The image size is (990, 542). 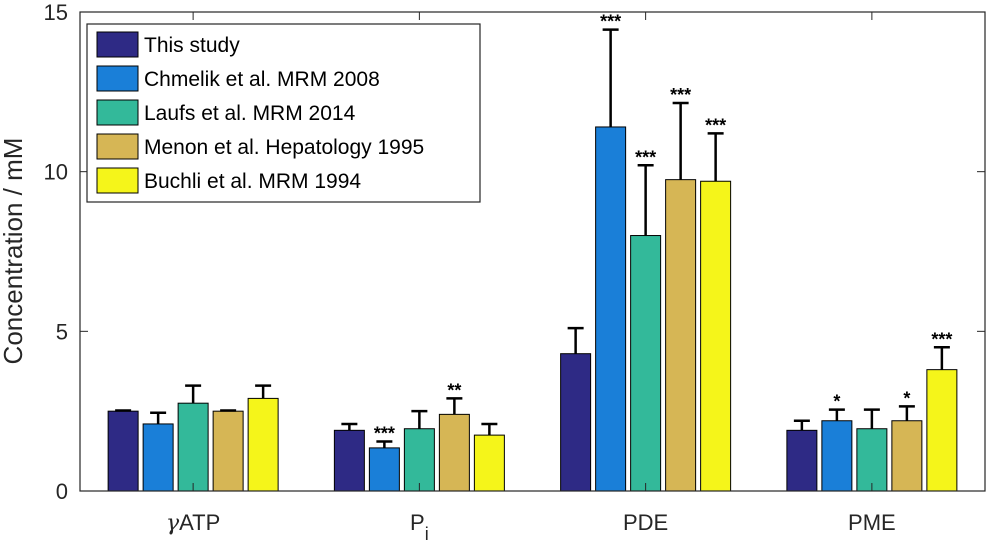 I want to click on legend-box, so click(x=283, y=113).